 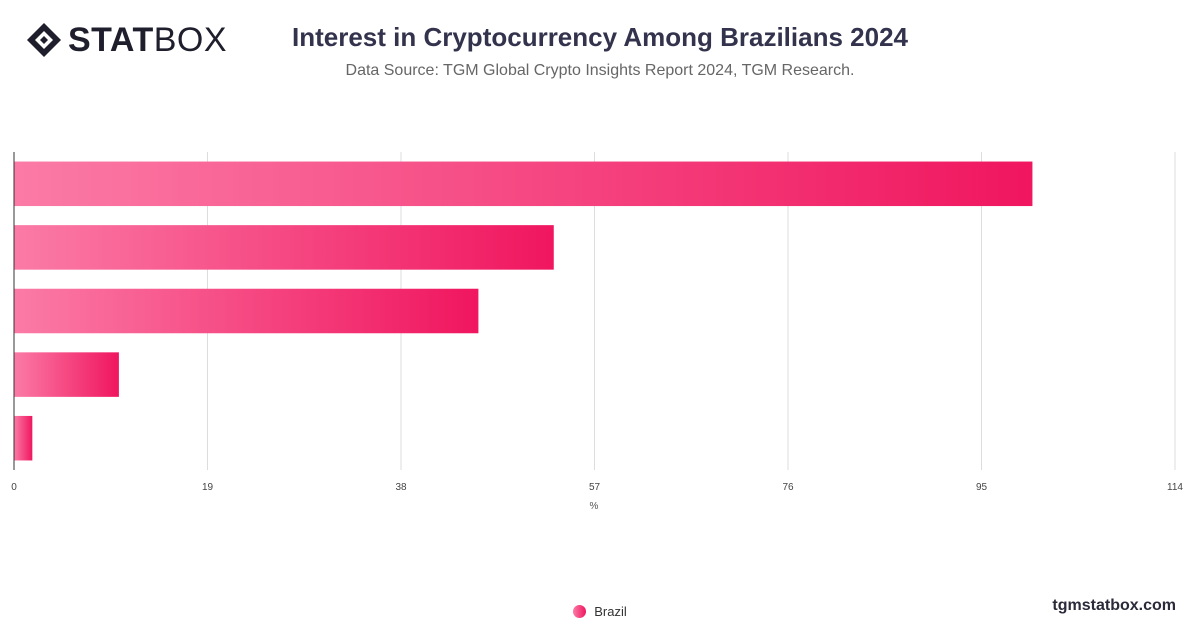 I want to click on logo-wordmark: STATBOX, so click(x=147, y=40).